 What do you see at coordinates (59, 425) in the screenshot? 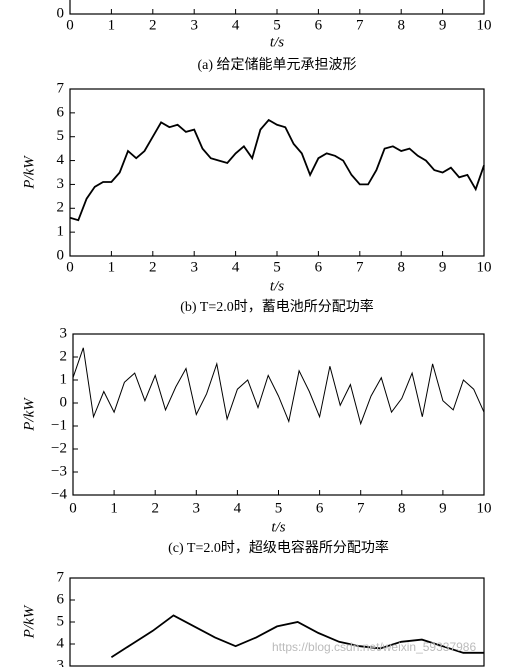
I see `y-tick-label: −1` at bounding box center [59, 425].